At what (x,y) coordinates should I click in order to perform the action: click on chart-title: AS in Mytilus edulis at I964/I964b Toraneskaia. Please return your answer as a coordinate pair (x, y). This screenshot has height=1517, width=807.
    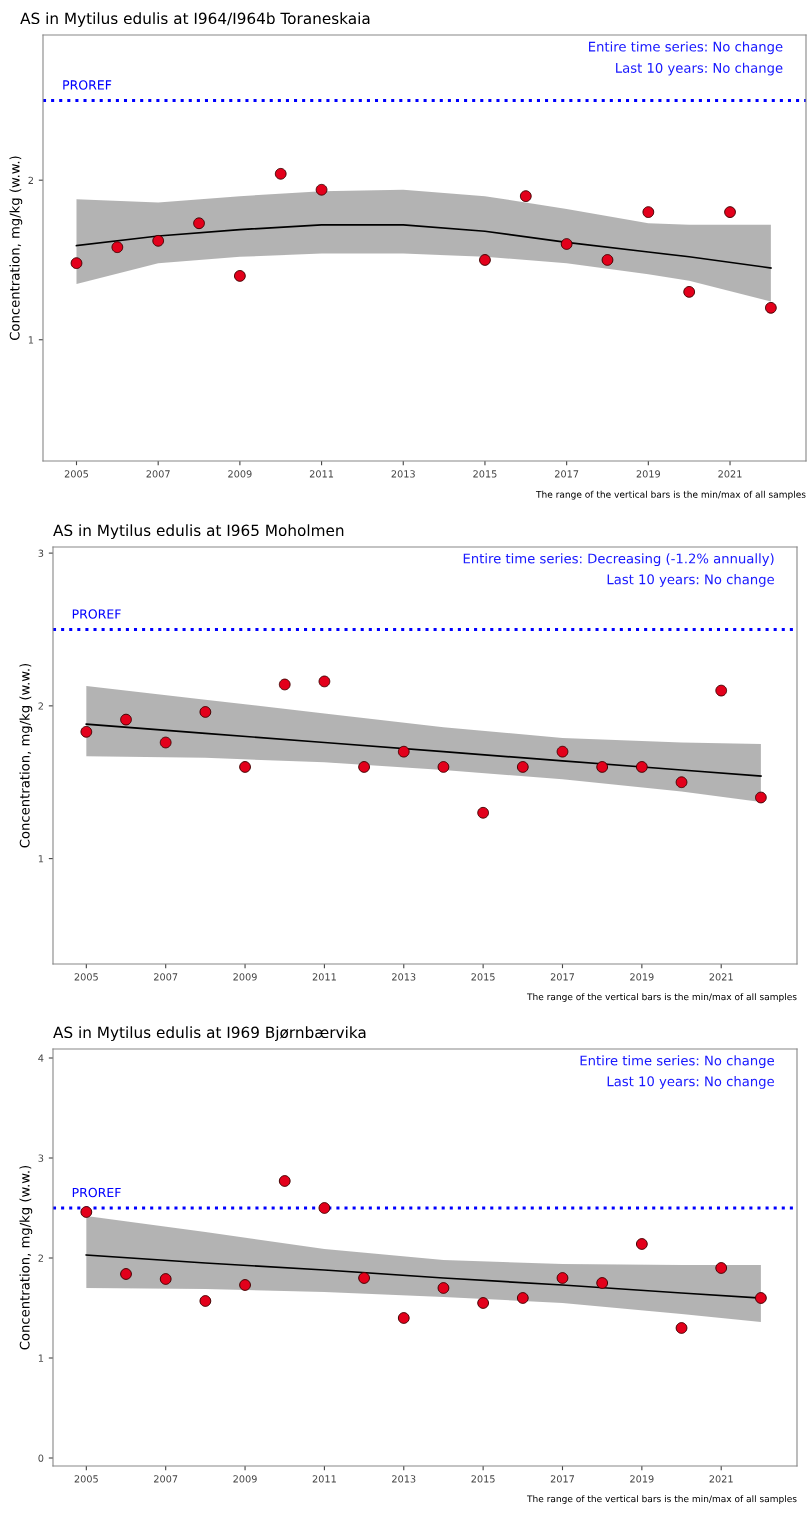
    Looking at the image, I should click on (195, 20).